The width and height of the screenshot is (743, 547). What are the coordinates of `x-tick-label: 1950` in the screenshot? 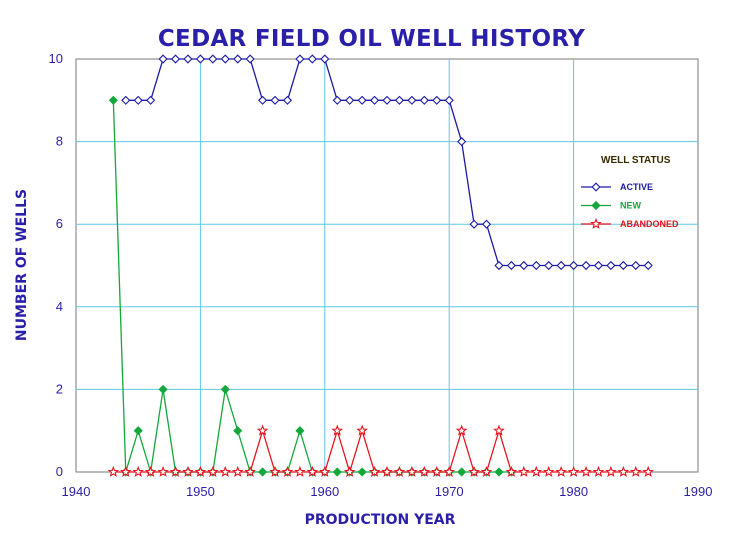 It's located at (200, 491).